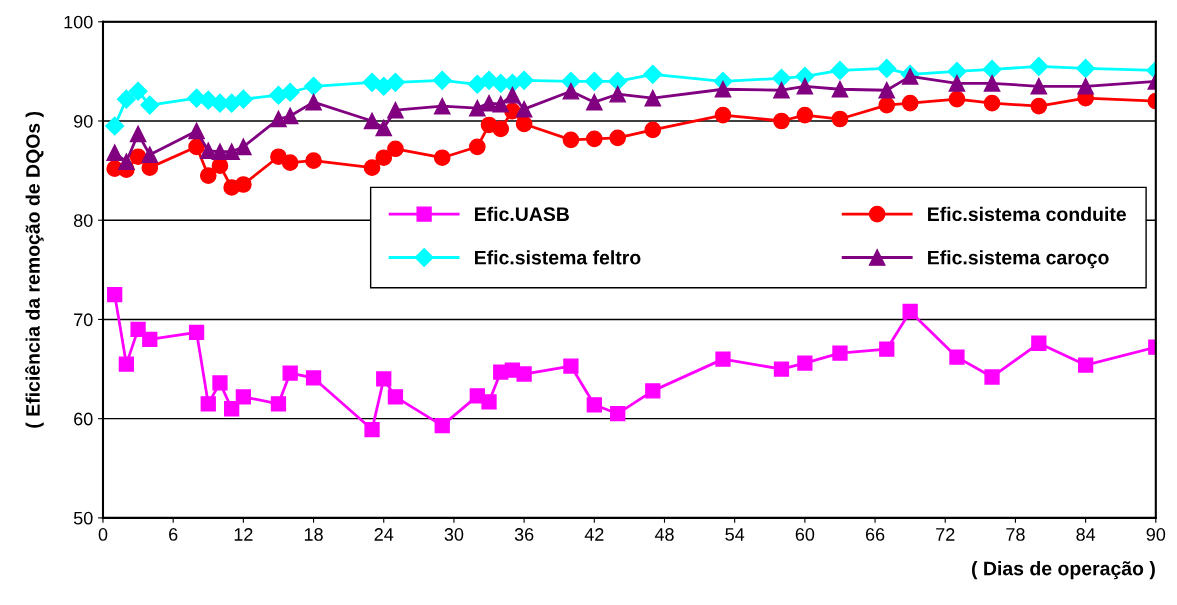 The image size is (1177, 605). What do you see at coordinates (664, 534) in the screenshot?
I see `x-tick-label: 48` at bounding box center [664, 534].